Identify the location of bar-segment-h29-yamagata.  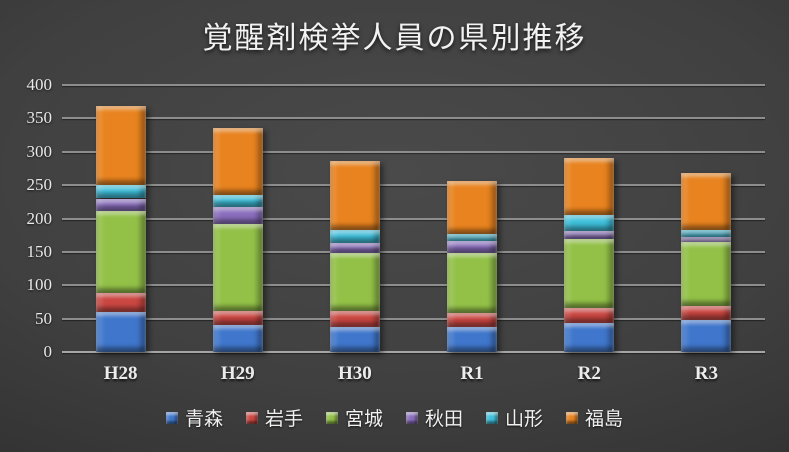
(237, 201).